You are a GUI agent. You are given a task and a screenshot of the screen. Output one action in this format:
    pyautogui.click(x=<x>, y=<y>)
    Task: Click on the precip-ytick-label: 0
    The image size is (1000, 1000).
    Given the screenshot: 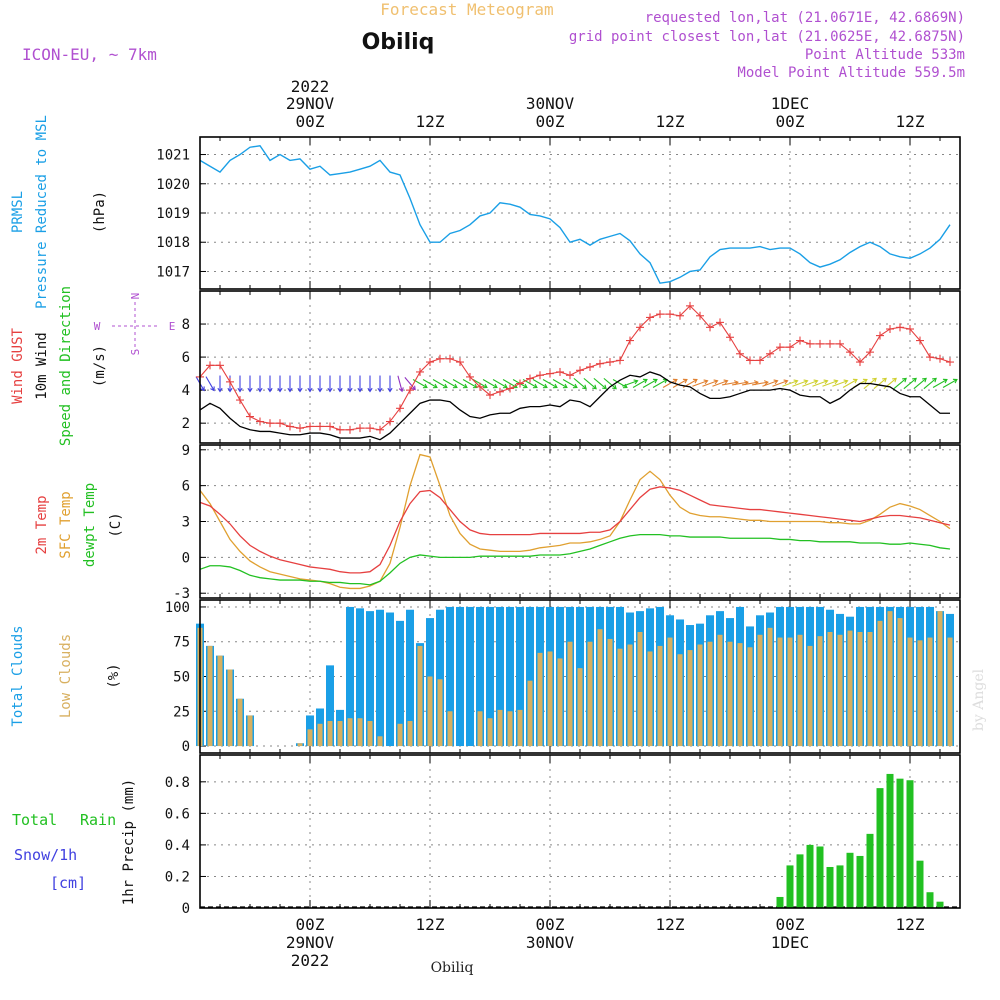 What is the action you would take?
    pyautogui.click(x=186, y=909)
    